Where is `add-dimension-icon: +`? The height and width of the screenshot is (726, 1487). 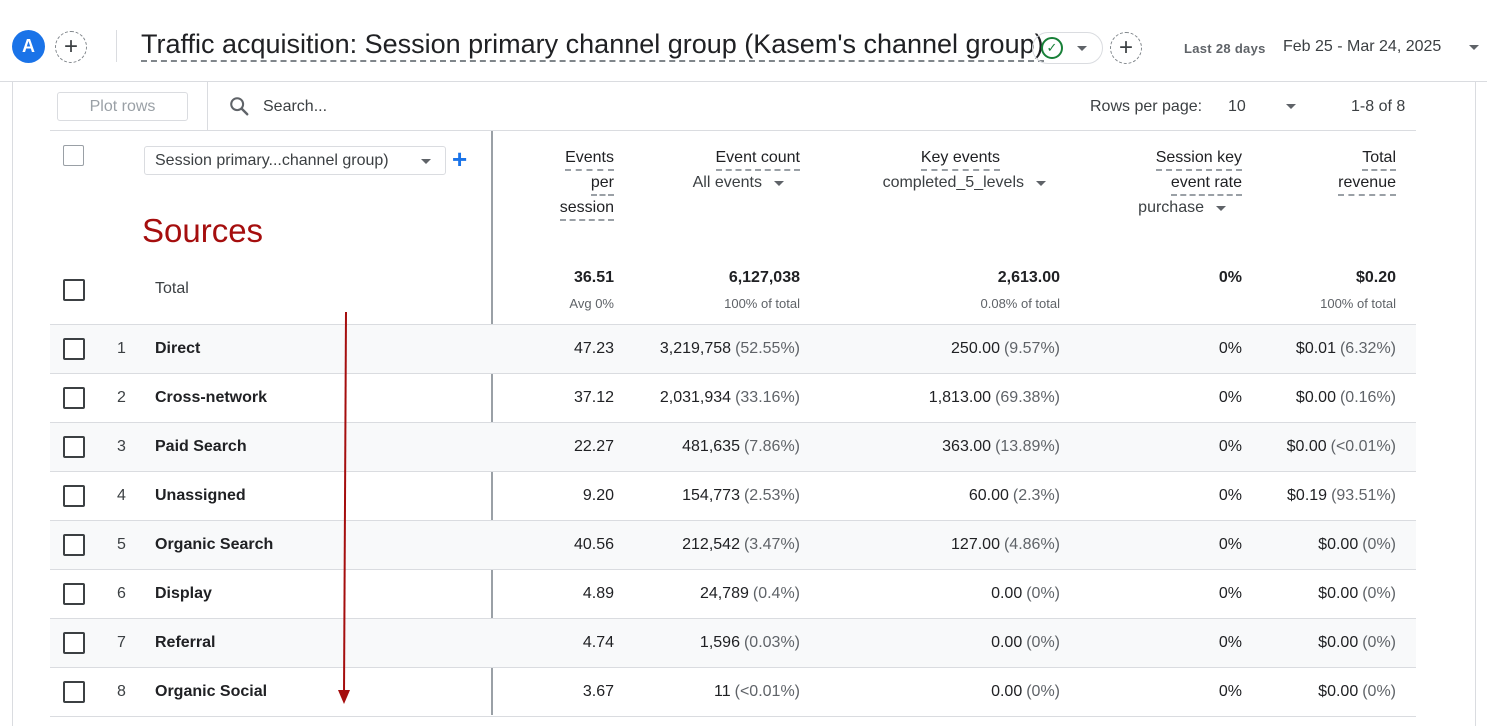 add-dimension-icon: + is located at coordinates (460, 159).